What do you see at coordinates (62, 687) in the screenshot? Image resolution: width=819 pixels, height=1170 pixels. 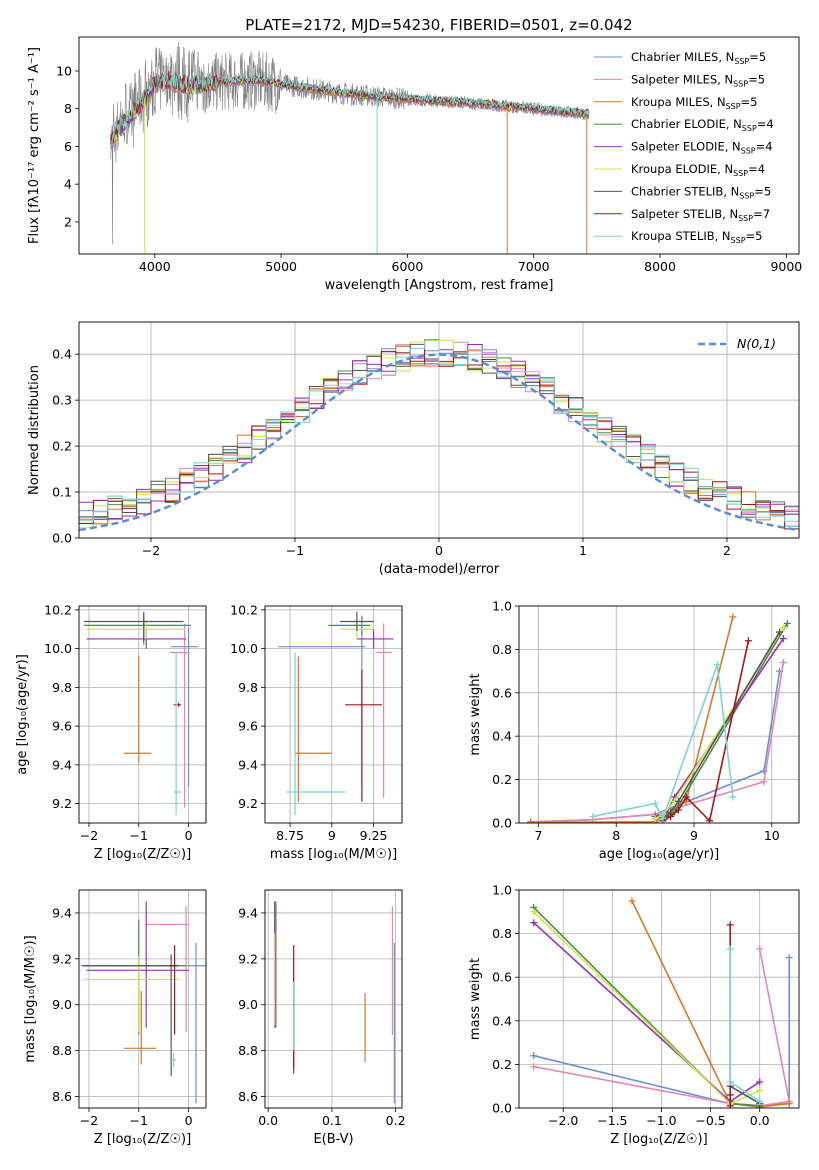 I see `age_vs_Z-ytick-label: 9.8` at bounding box center [62, 687].